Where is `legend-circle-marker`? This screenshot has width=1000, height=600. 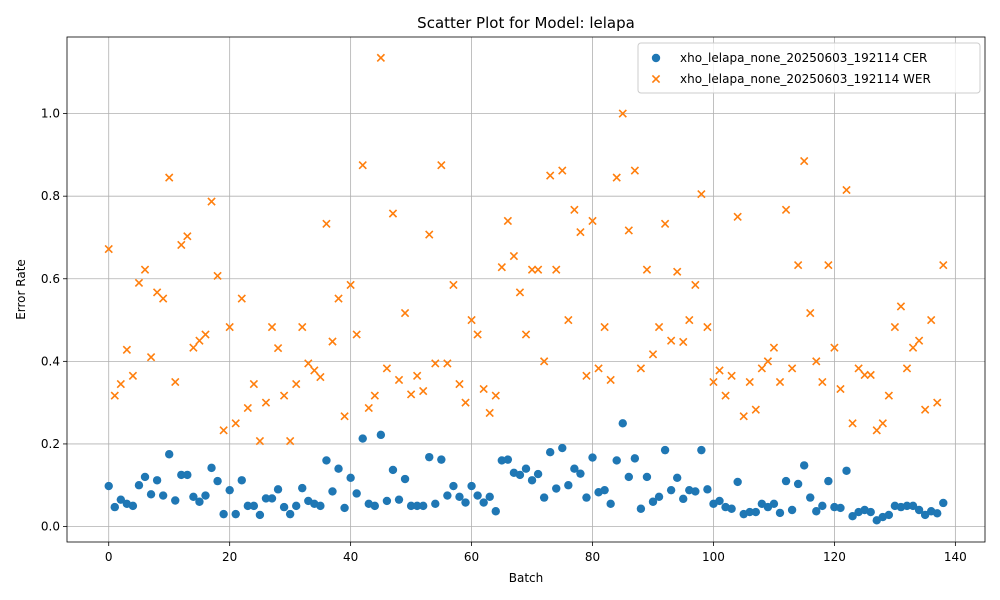
legend-circle-marker is located at coordinates (656, 58).